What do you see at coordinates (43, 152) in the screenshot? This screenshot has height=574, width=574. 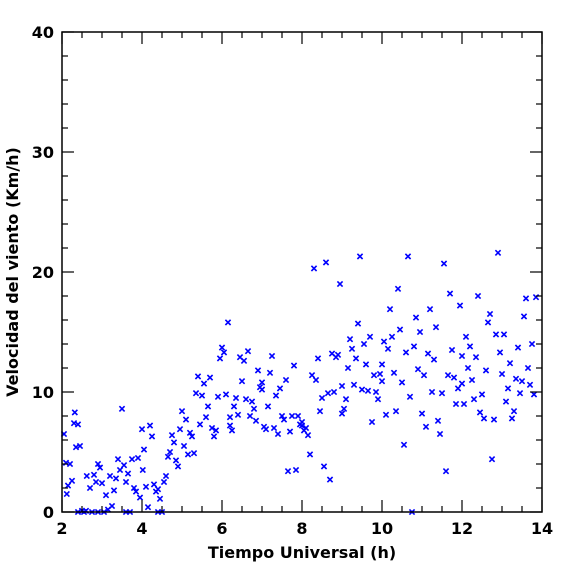 I see `y-tick-label: 30` at bounding box center [43, 152].